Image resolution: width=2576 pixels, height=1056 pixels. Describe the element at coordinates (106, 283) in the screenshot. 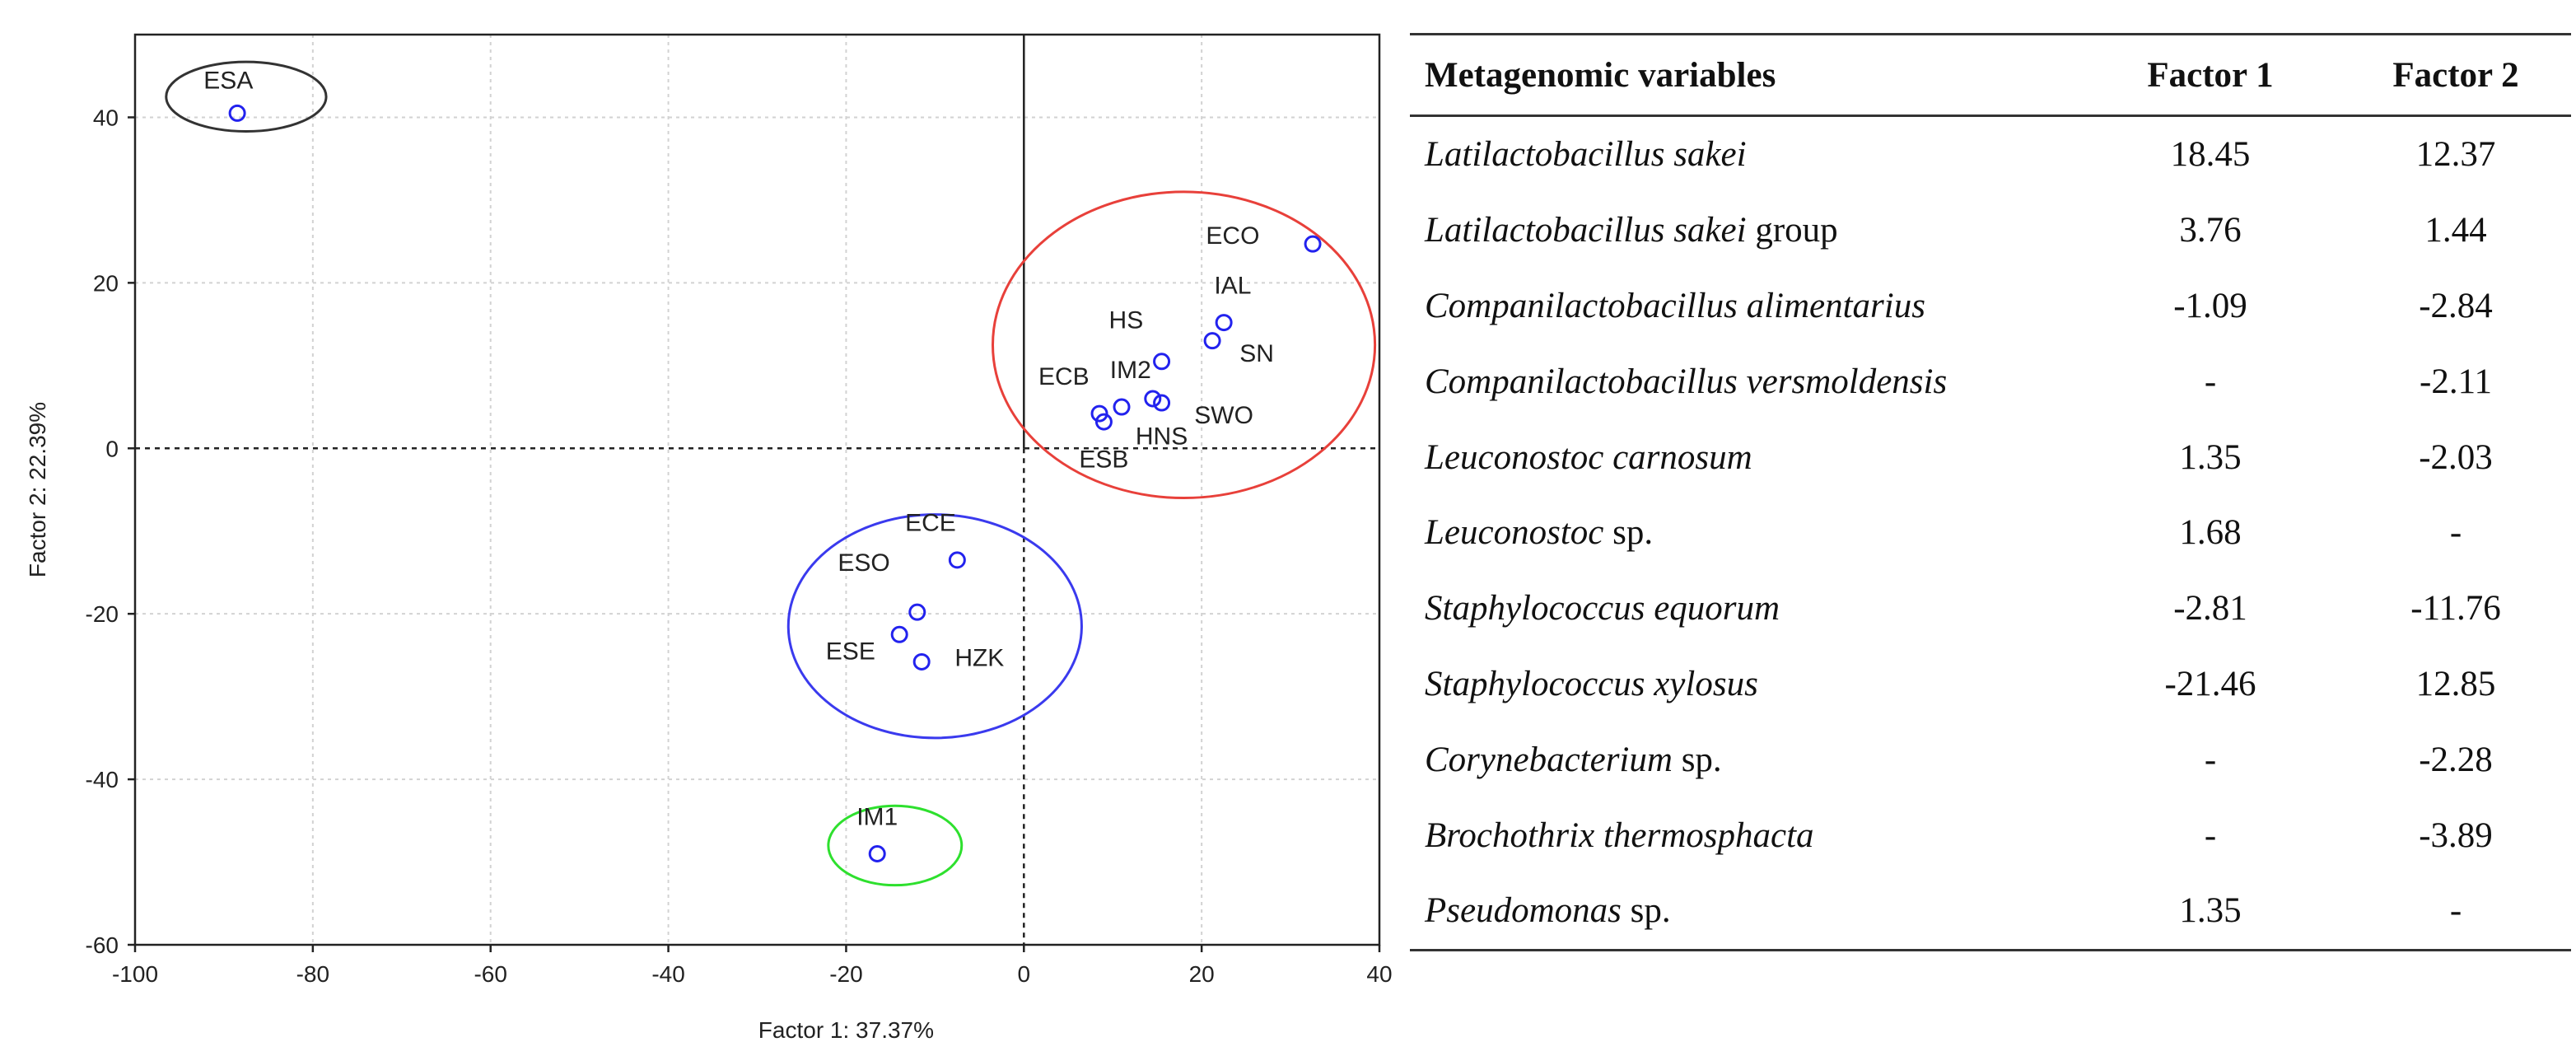

I see `y-tick-label-4: 20` at that location.